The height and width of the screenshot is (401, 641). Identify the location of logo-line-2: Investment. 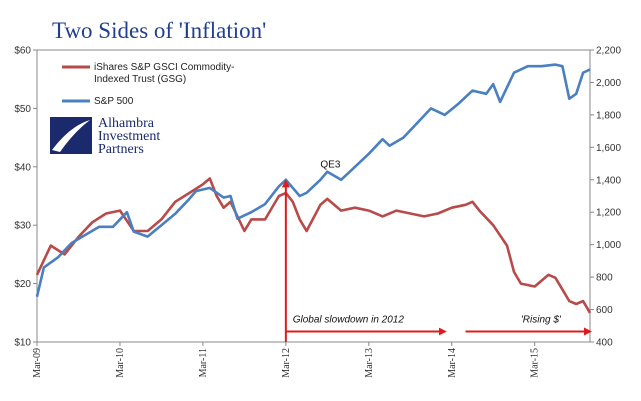
(129, 136).